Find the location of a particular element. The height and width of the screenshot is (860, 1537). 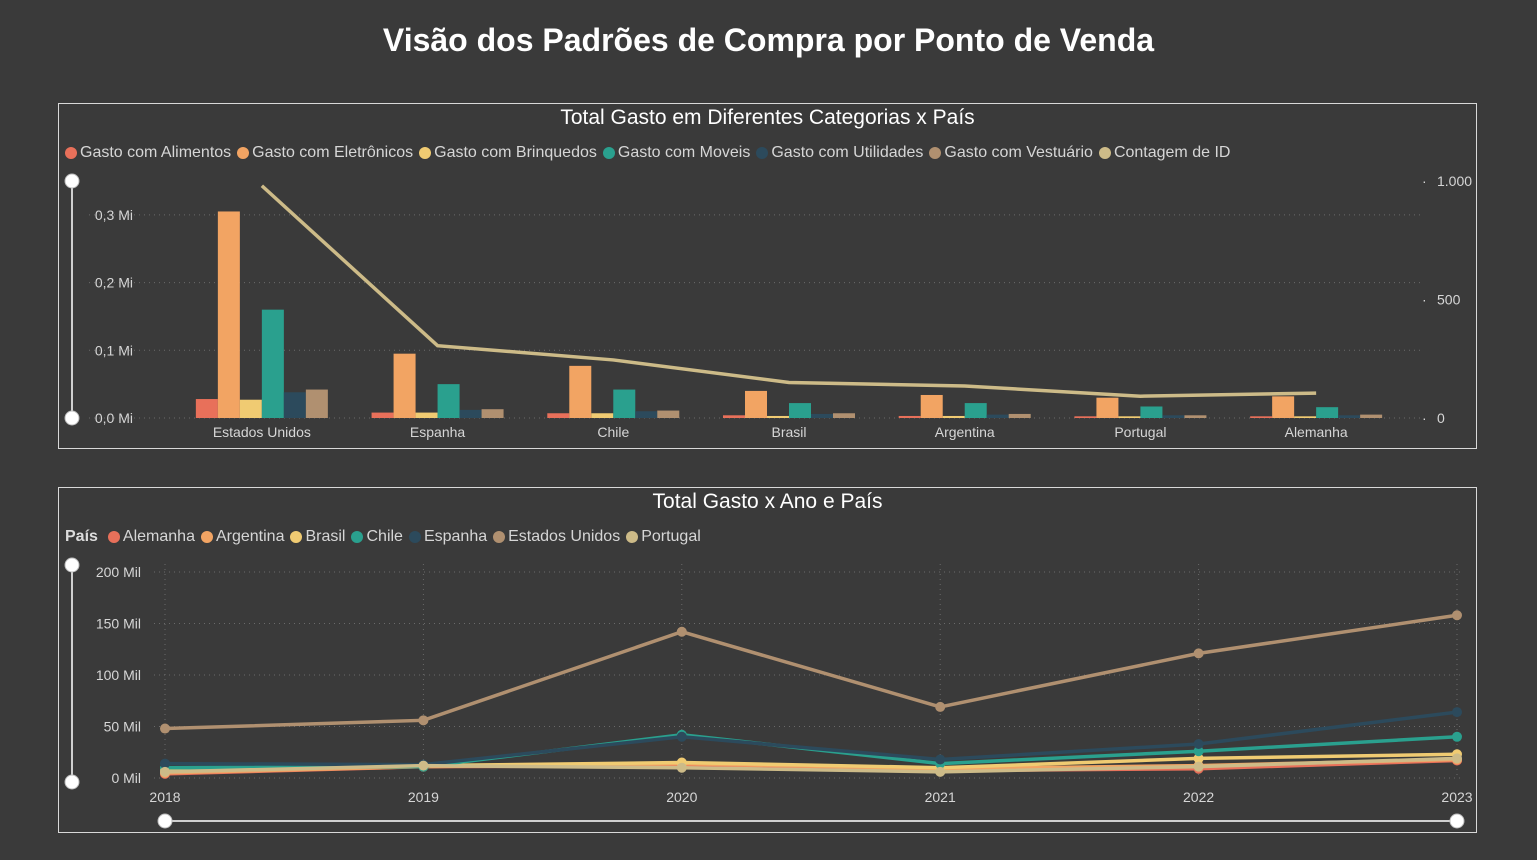

line-chart-legend-item-espanha: Espanha is located at coordinates (448, 537).